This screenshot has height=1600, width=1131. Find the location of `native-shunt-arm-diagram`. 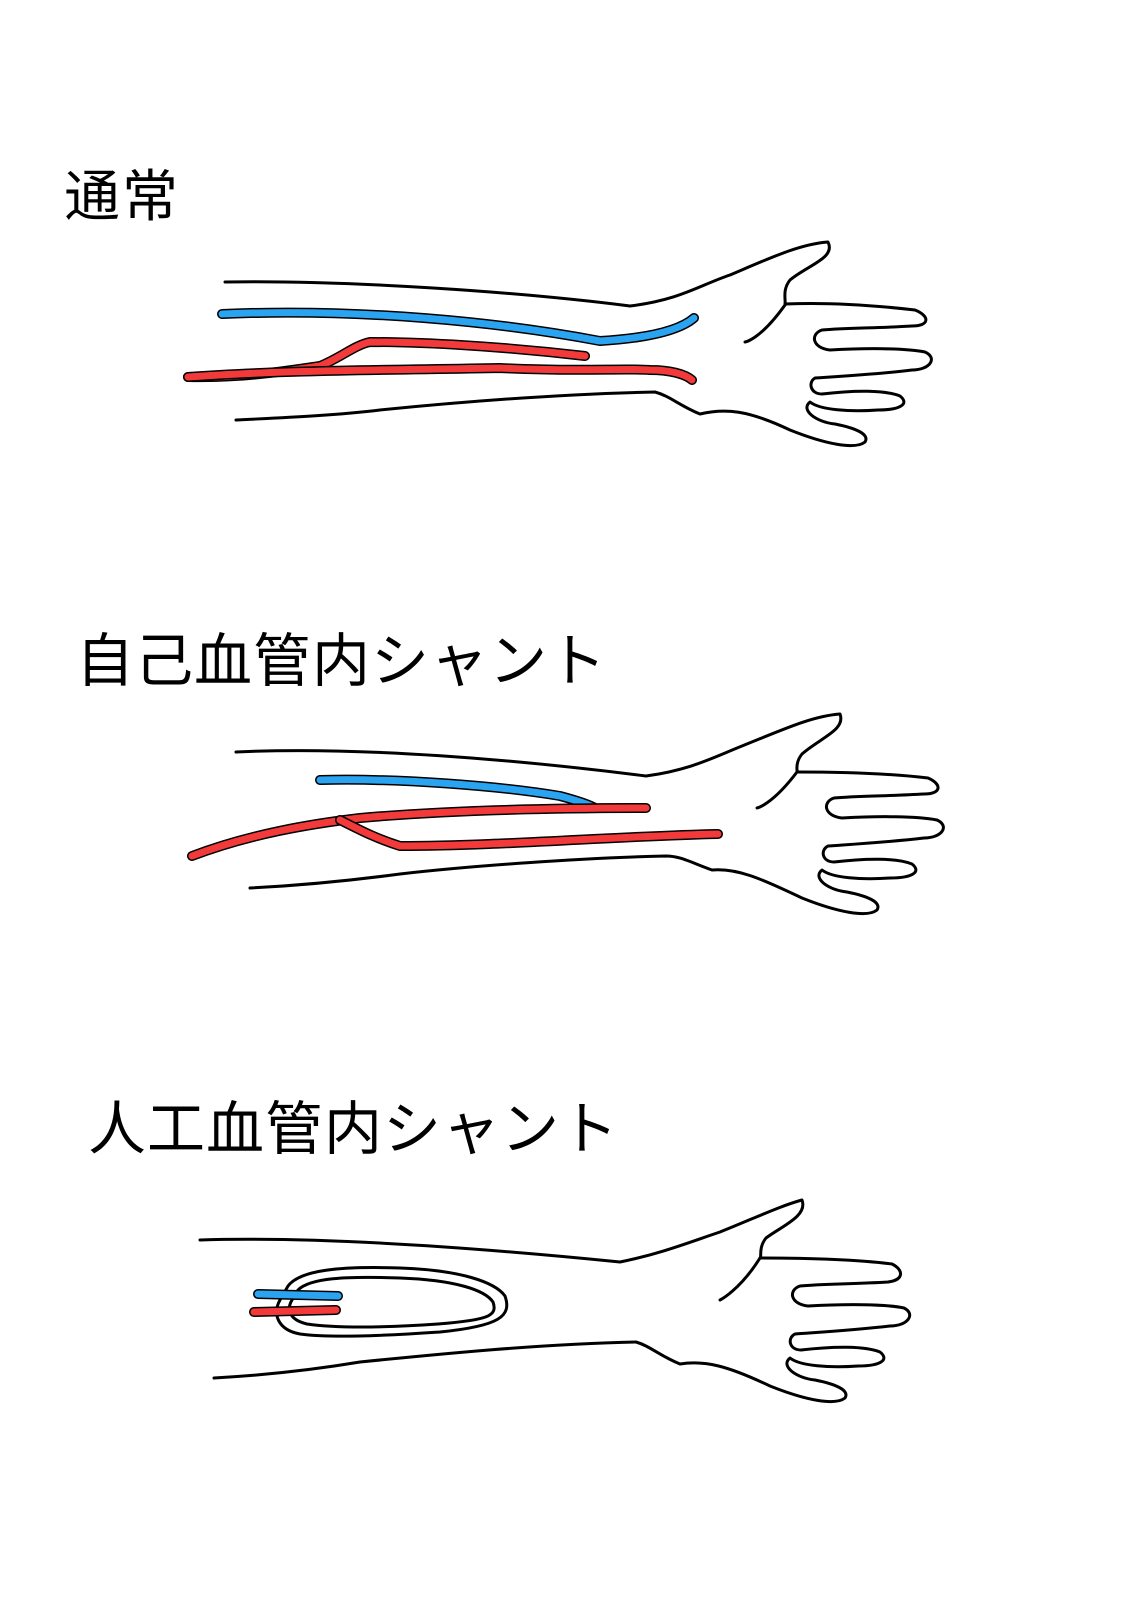

native-shunt-arm-diagram is located at coordinates (566, 814).